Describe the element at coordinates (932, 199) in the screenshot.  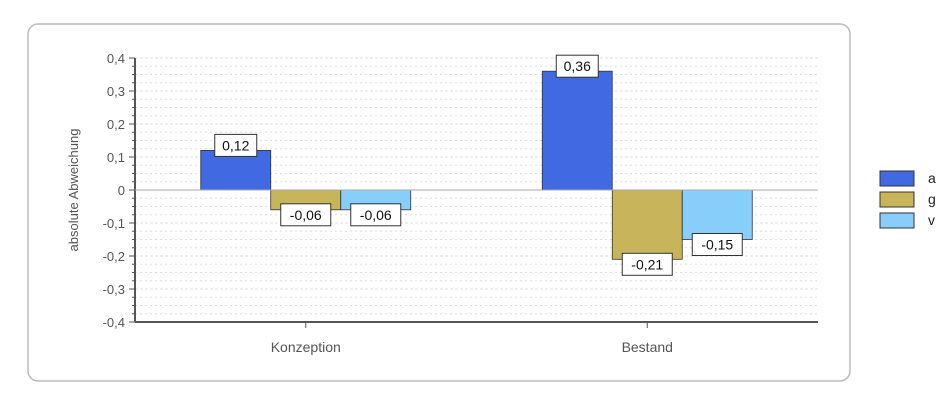
I see `legend-label-g: g` at that location.